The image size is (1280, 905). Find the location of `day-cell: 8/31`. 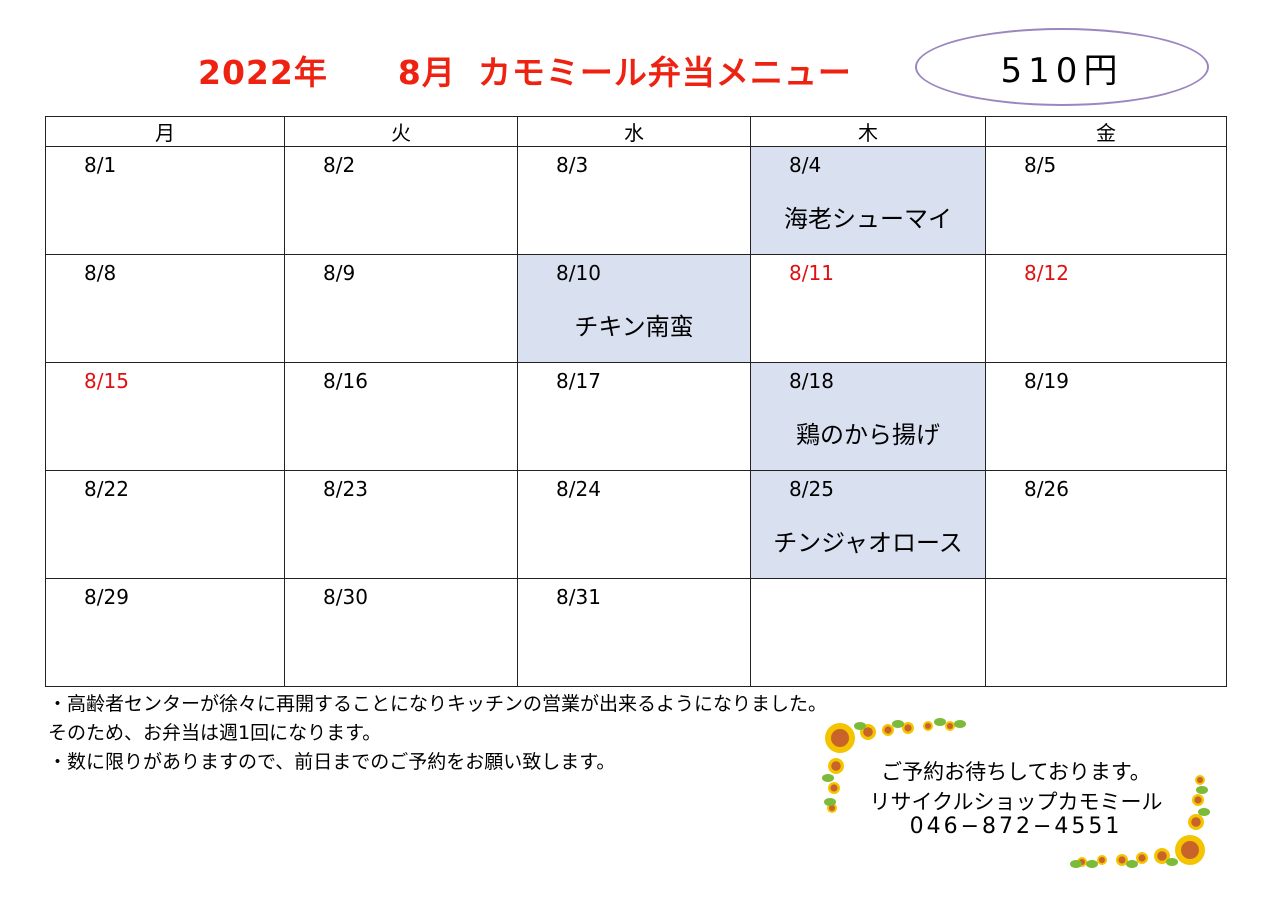

day-cell: 8/31 is located at coordinates (634, 632).